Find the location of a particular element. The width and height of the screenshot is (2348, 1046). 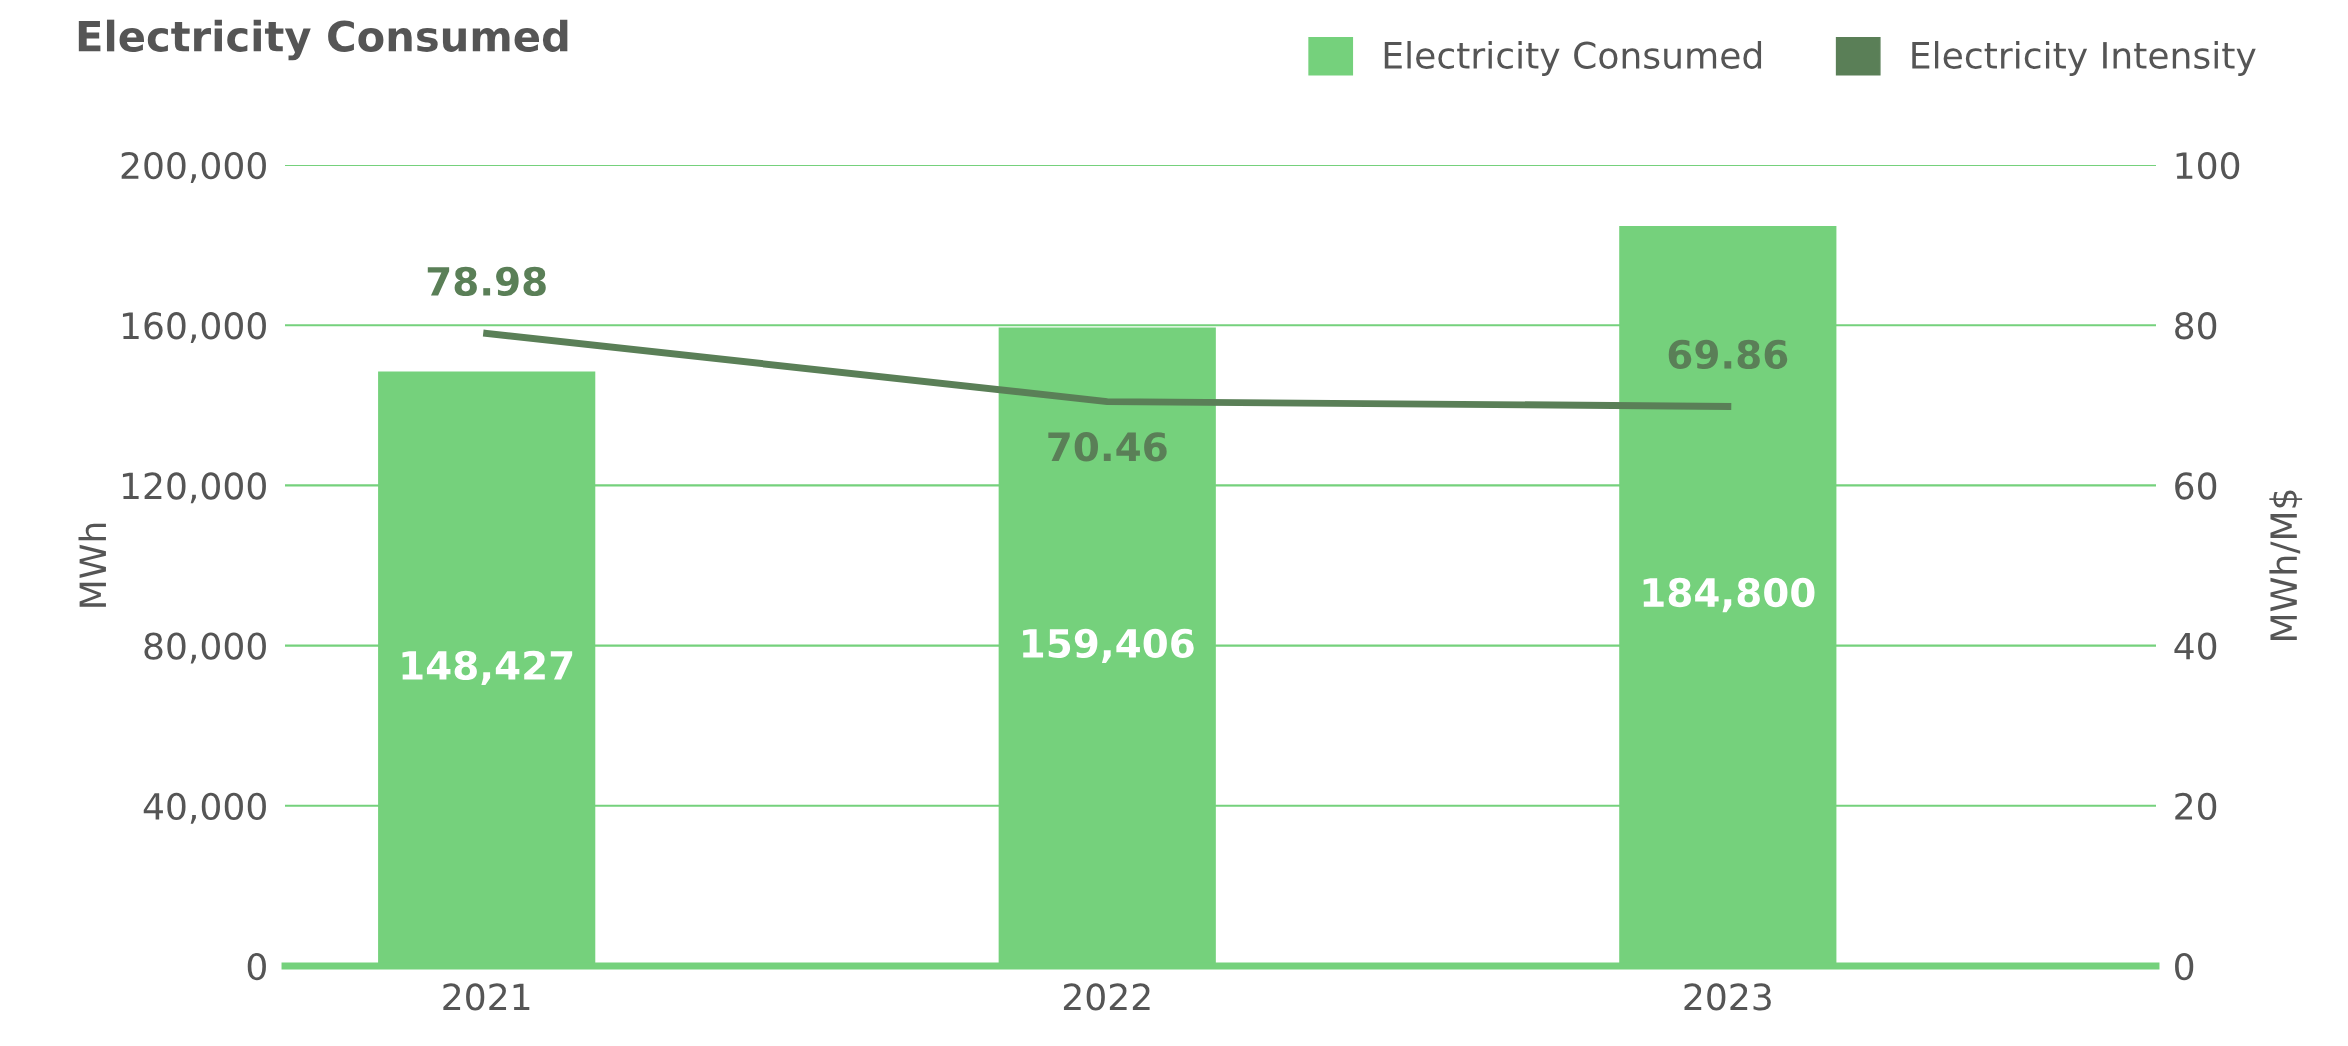

x-tick-label: 2021 is located at coordinates (486, 997).